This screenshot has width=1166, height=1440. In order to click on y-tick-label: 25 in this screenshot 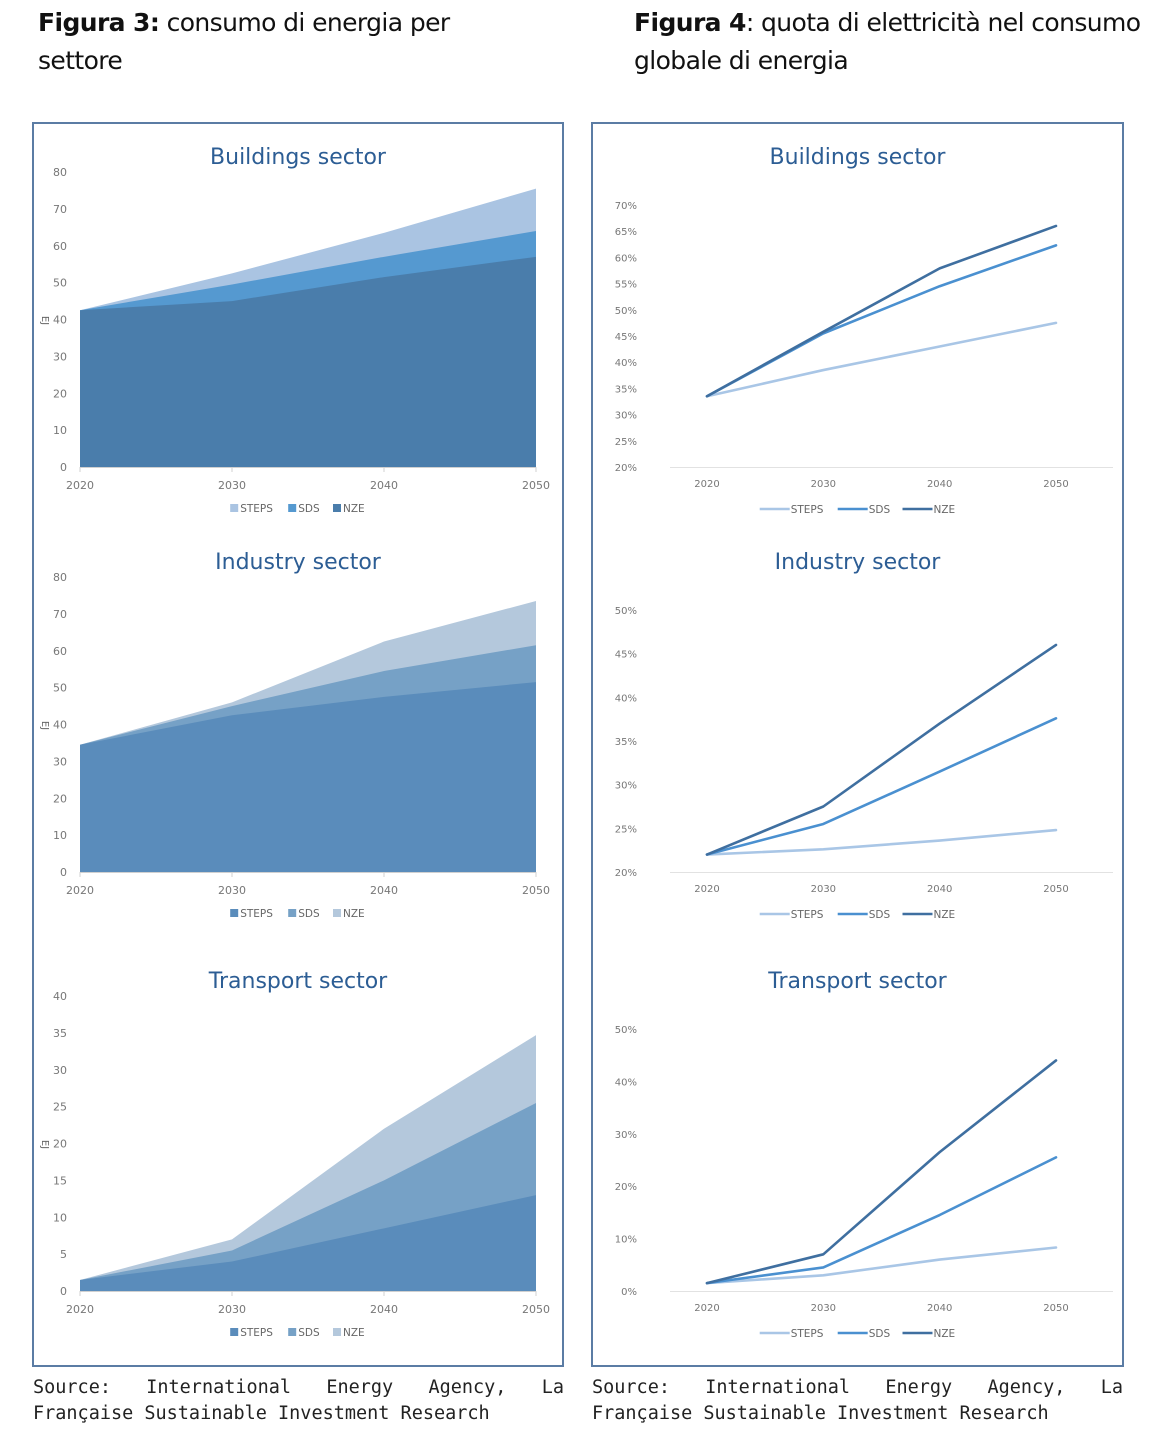, I will do `click(60, 1107)`.